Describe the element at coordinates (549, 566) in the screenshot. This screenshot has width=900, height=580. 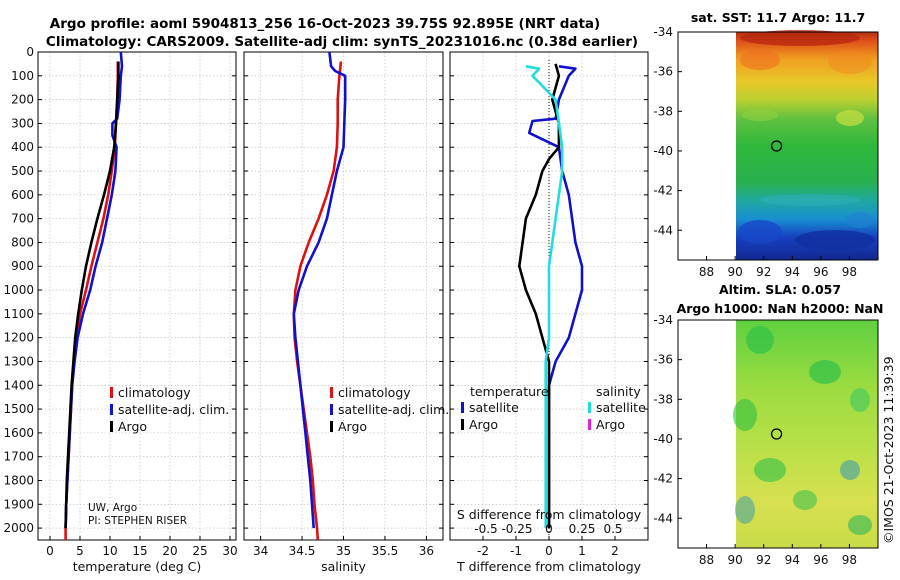
I see `x-axis-label: T difference from climatology` at that location.